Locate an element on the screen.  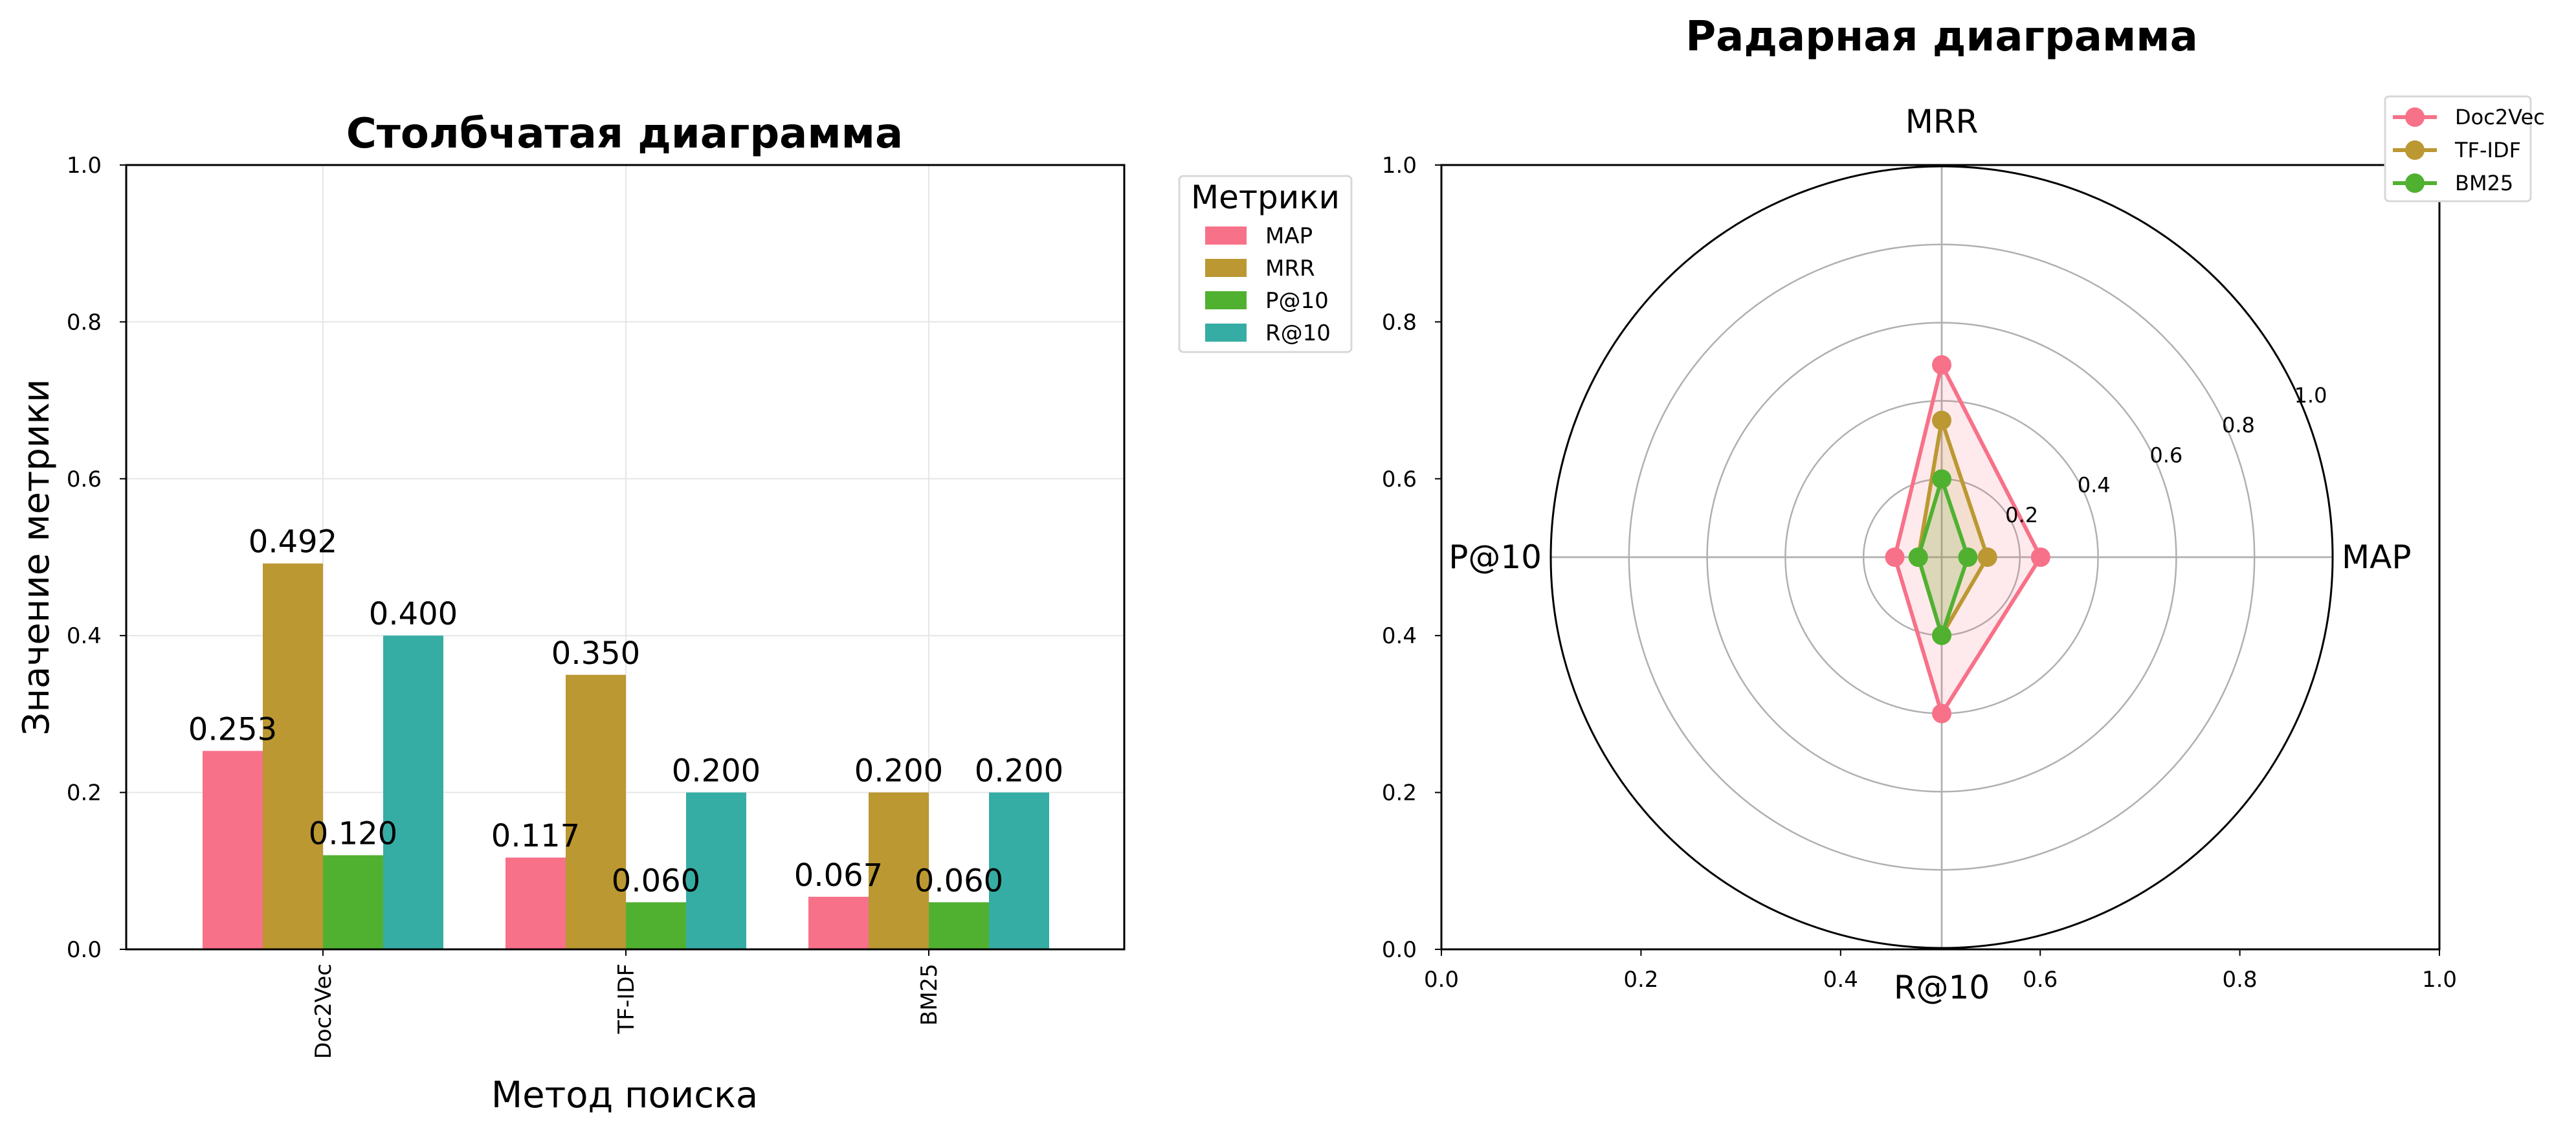
radar-axis-label-r10: R@10 is located at coordinates (1942, 987).